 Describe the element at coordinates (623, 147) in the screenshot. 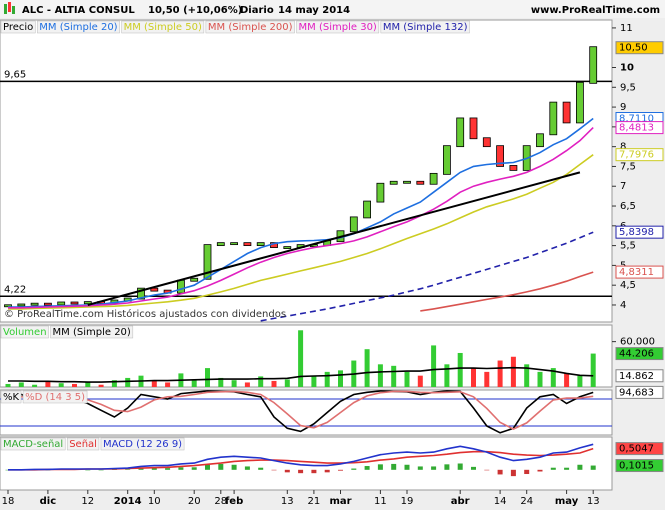

I see `y-tick-label: 8` at that location.